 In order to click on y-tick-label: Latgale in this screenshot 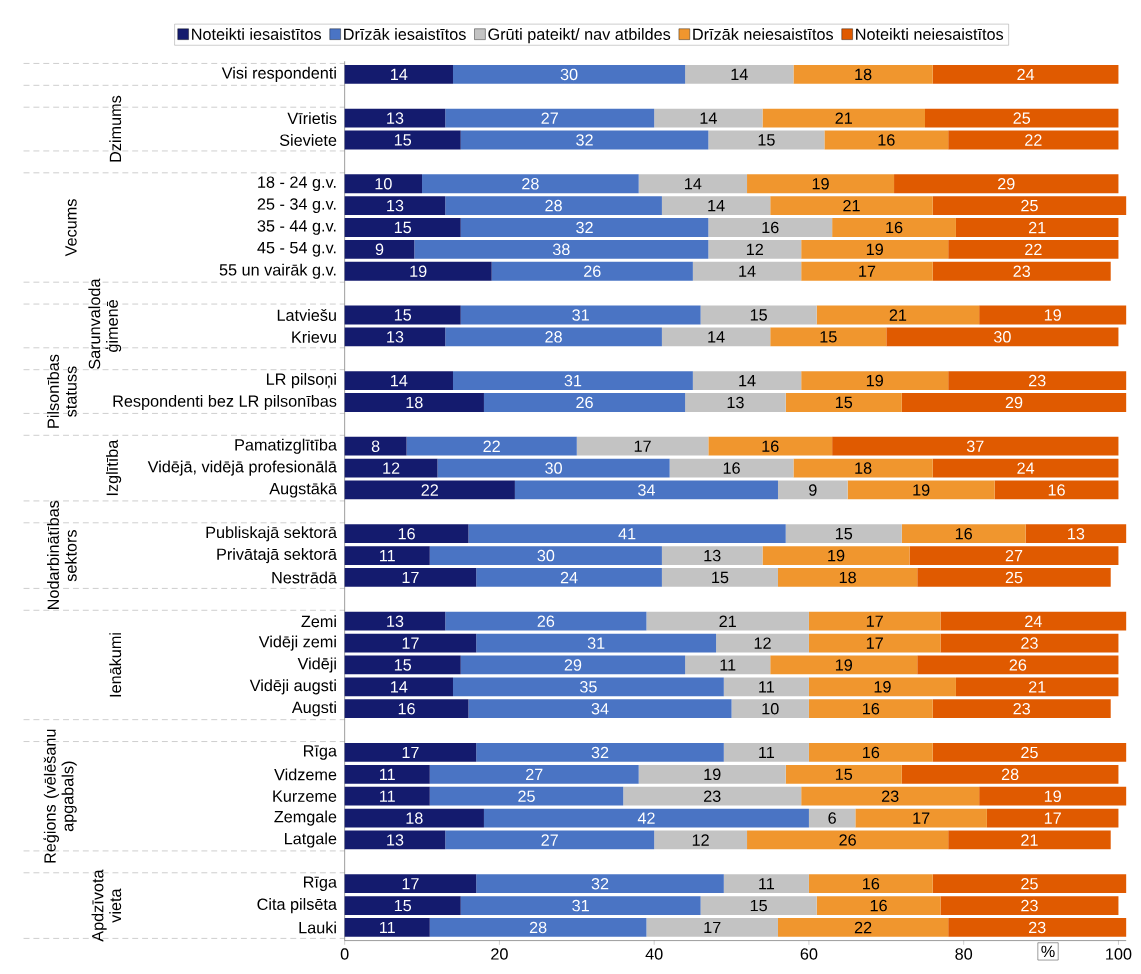, I will do `click(311, 840)`.